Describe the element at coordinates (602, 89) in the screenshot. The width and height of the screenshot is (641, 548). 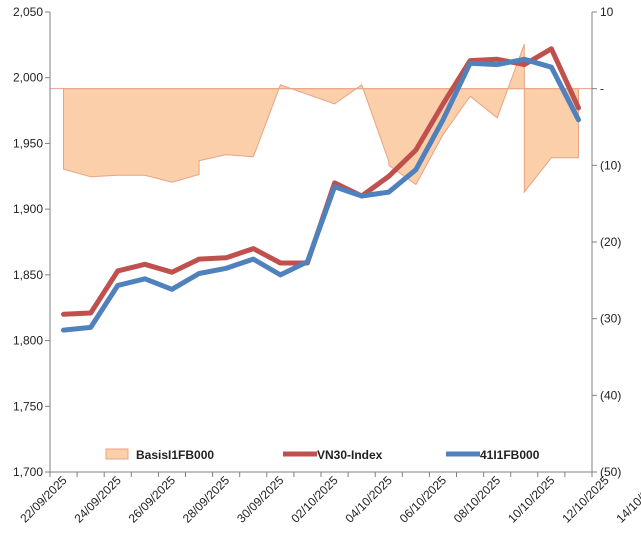
I see `right-tick-label: -` at that location.